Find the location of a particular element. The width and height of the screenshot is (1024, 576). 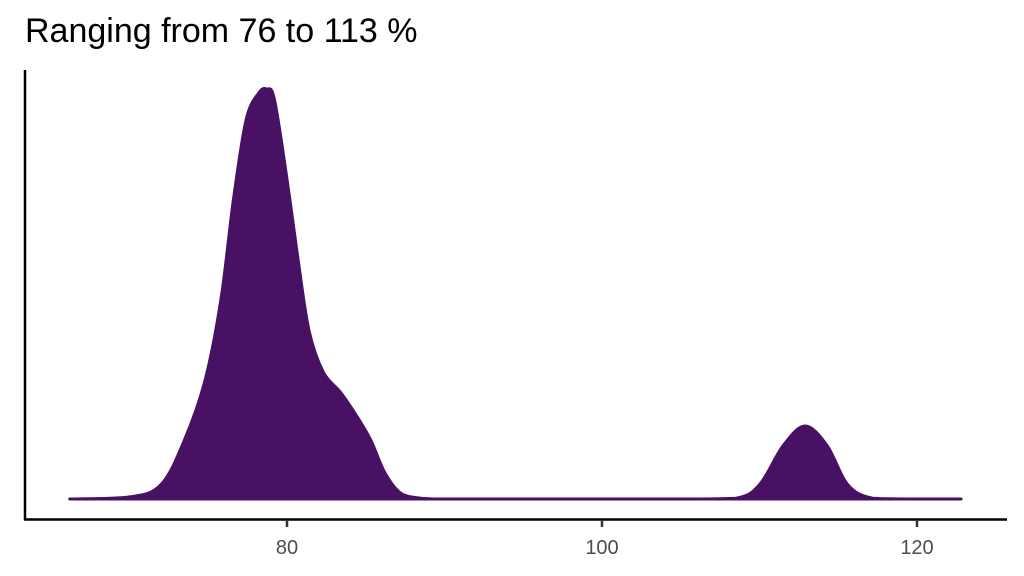

x-axis-ticks: 80 100 120 is located at coordinates (605, 539).